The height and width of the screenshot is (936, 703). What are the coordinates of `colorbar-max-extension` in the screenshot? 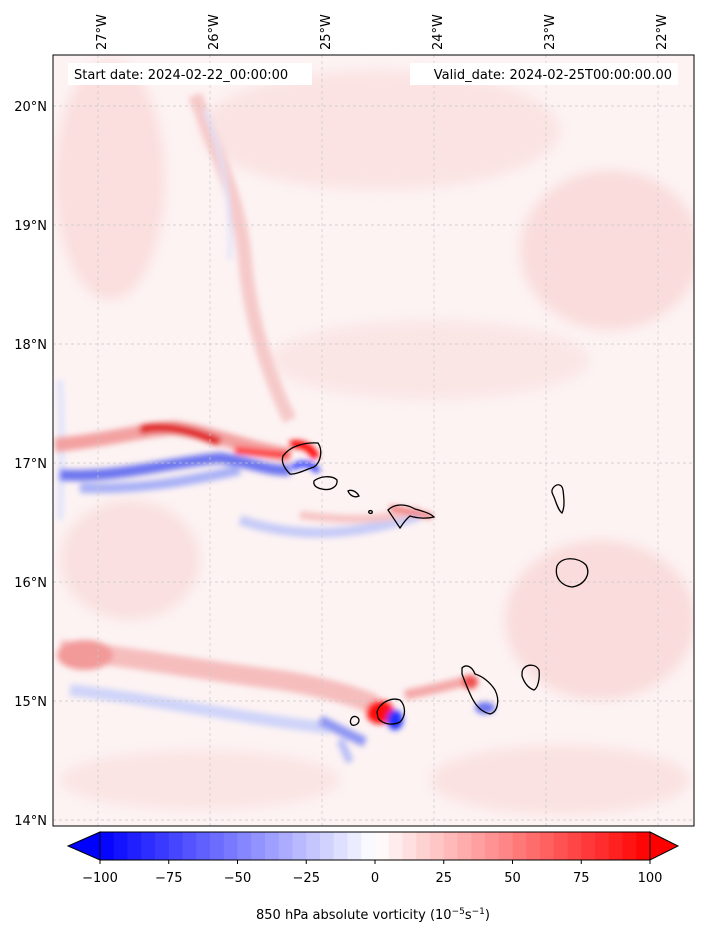 It's located at (664, 846).